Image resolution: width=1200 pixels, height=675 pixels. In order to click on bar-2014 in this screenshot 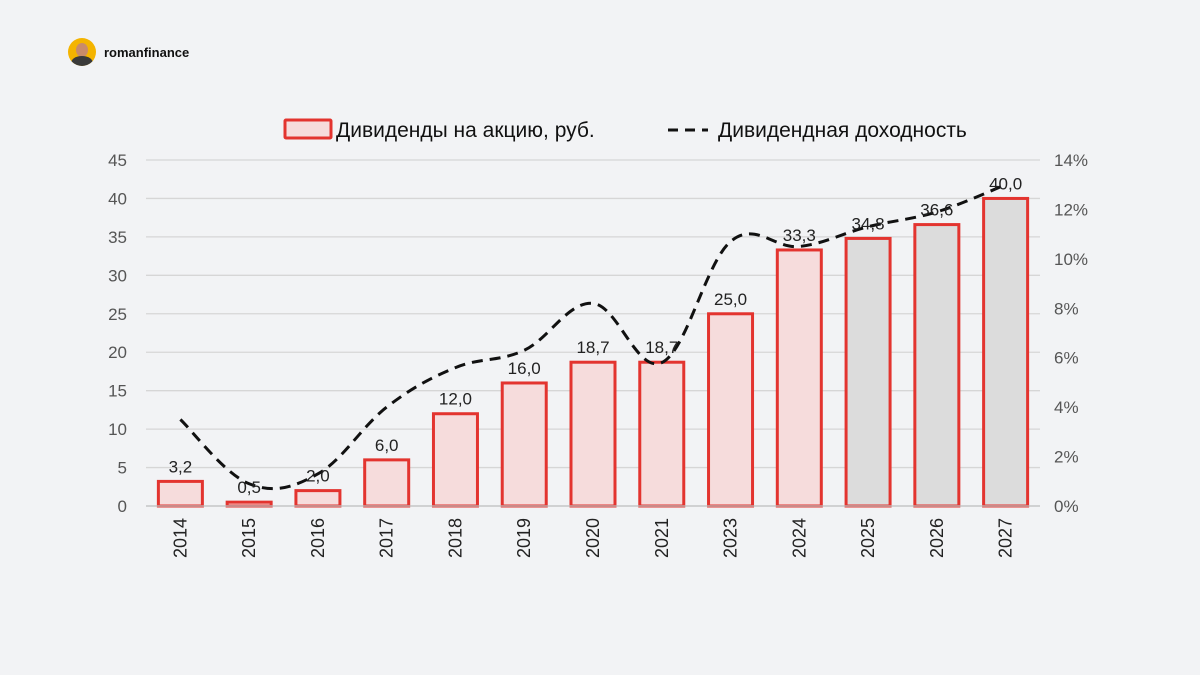, I will do `click(180, 493)`.